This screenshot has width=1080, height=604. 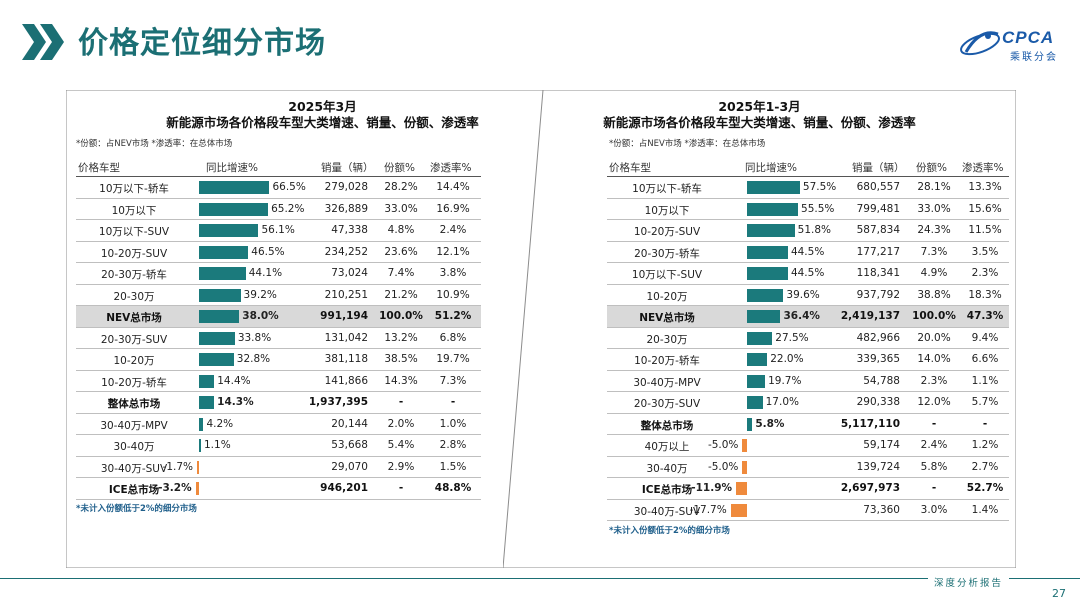 I want to click on segment-name: 10万以下-轿车, so click(x=134, y=189).